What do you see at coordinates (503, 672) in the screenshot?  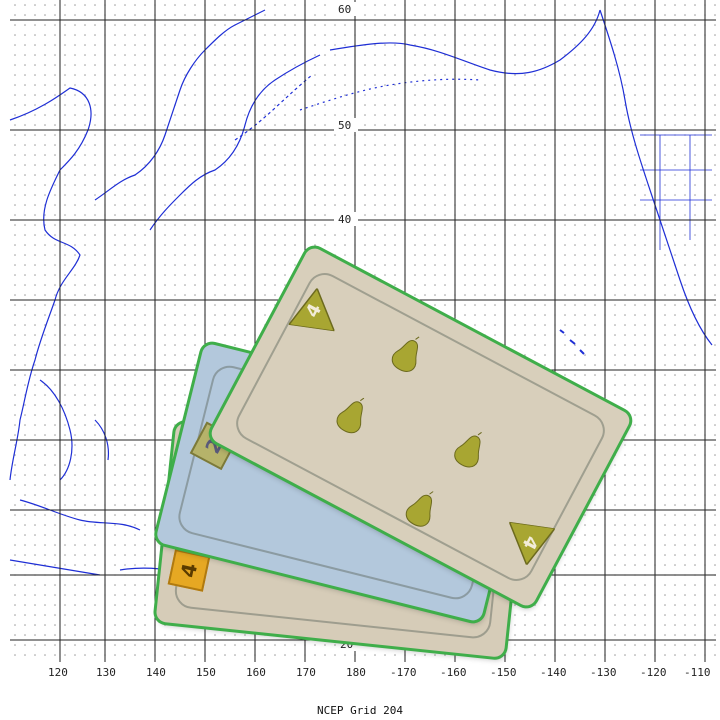 I see `lon-label: -150` at bounding box center [503, 672].